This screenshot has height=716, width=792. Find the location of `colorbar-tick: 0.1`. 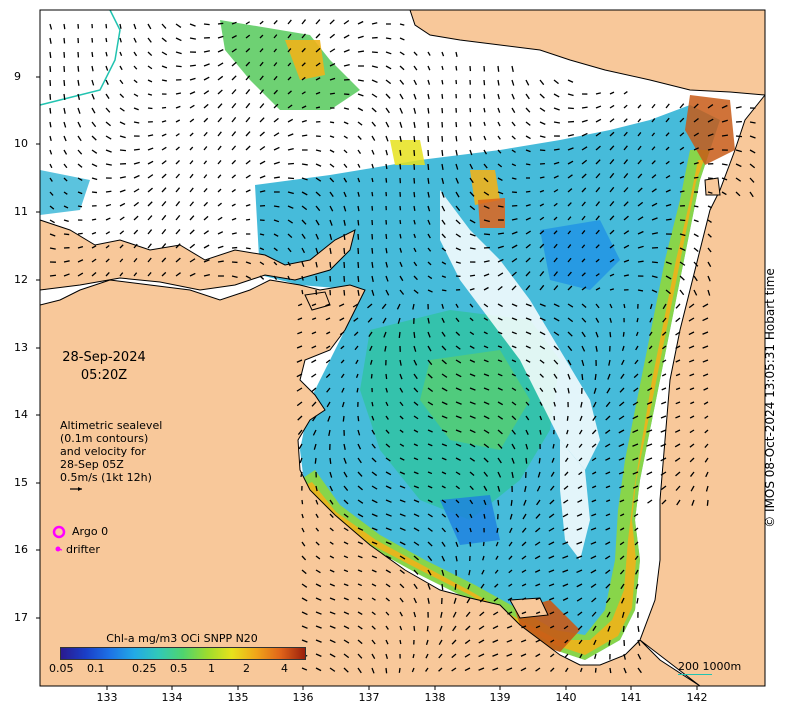

colorbar-tick: 0.1 is located at coordinates (96, 668).